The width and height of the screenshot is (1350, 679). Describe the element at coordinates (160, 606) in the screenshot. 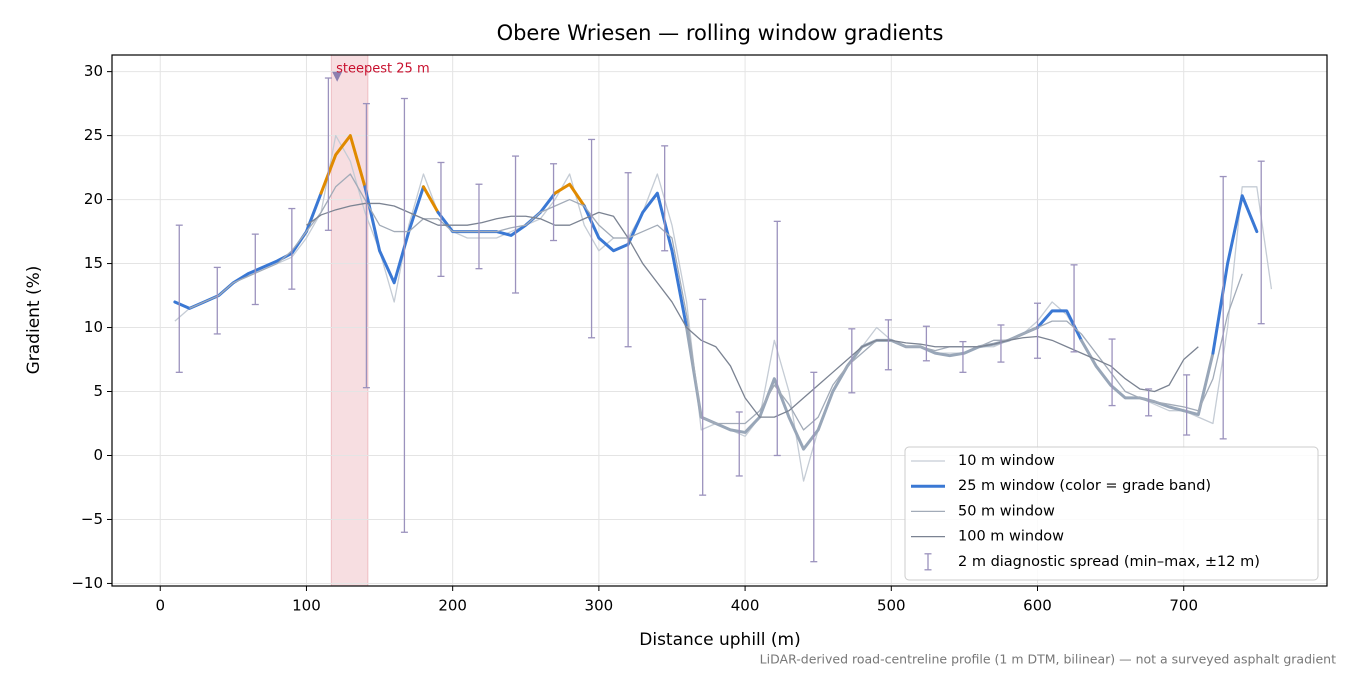

I see `x-tick-label: 0` at that location.